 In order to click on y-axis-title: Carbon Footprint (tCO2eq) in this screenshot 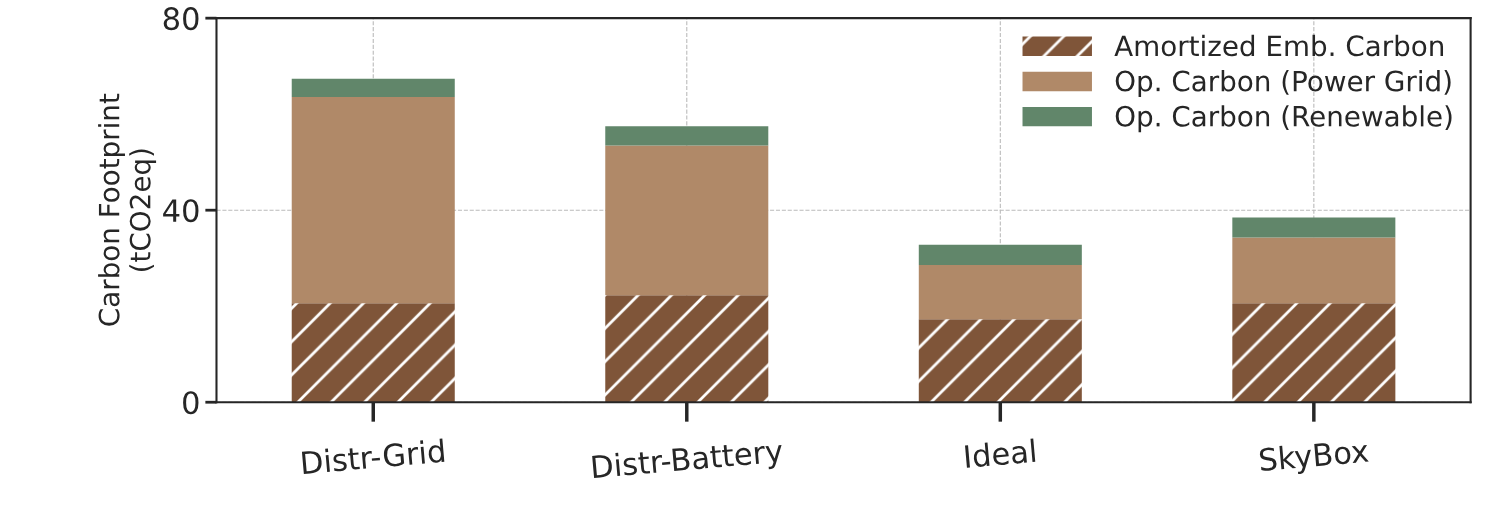, I will do `click(127, 209)`.